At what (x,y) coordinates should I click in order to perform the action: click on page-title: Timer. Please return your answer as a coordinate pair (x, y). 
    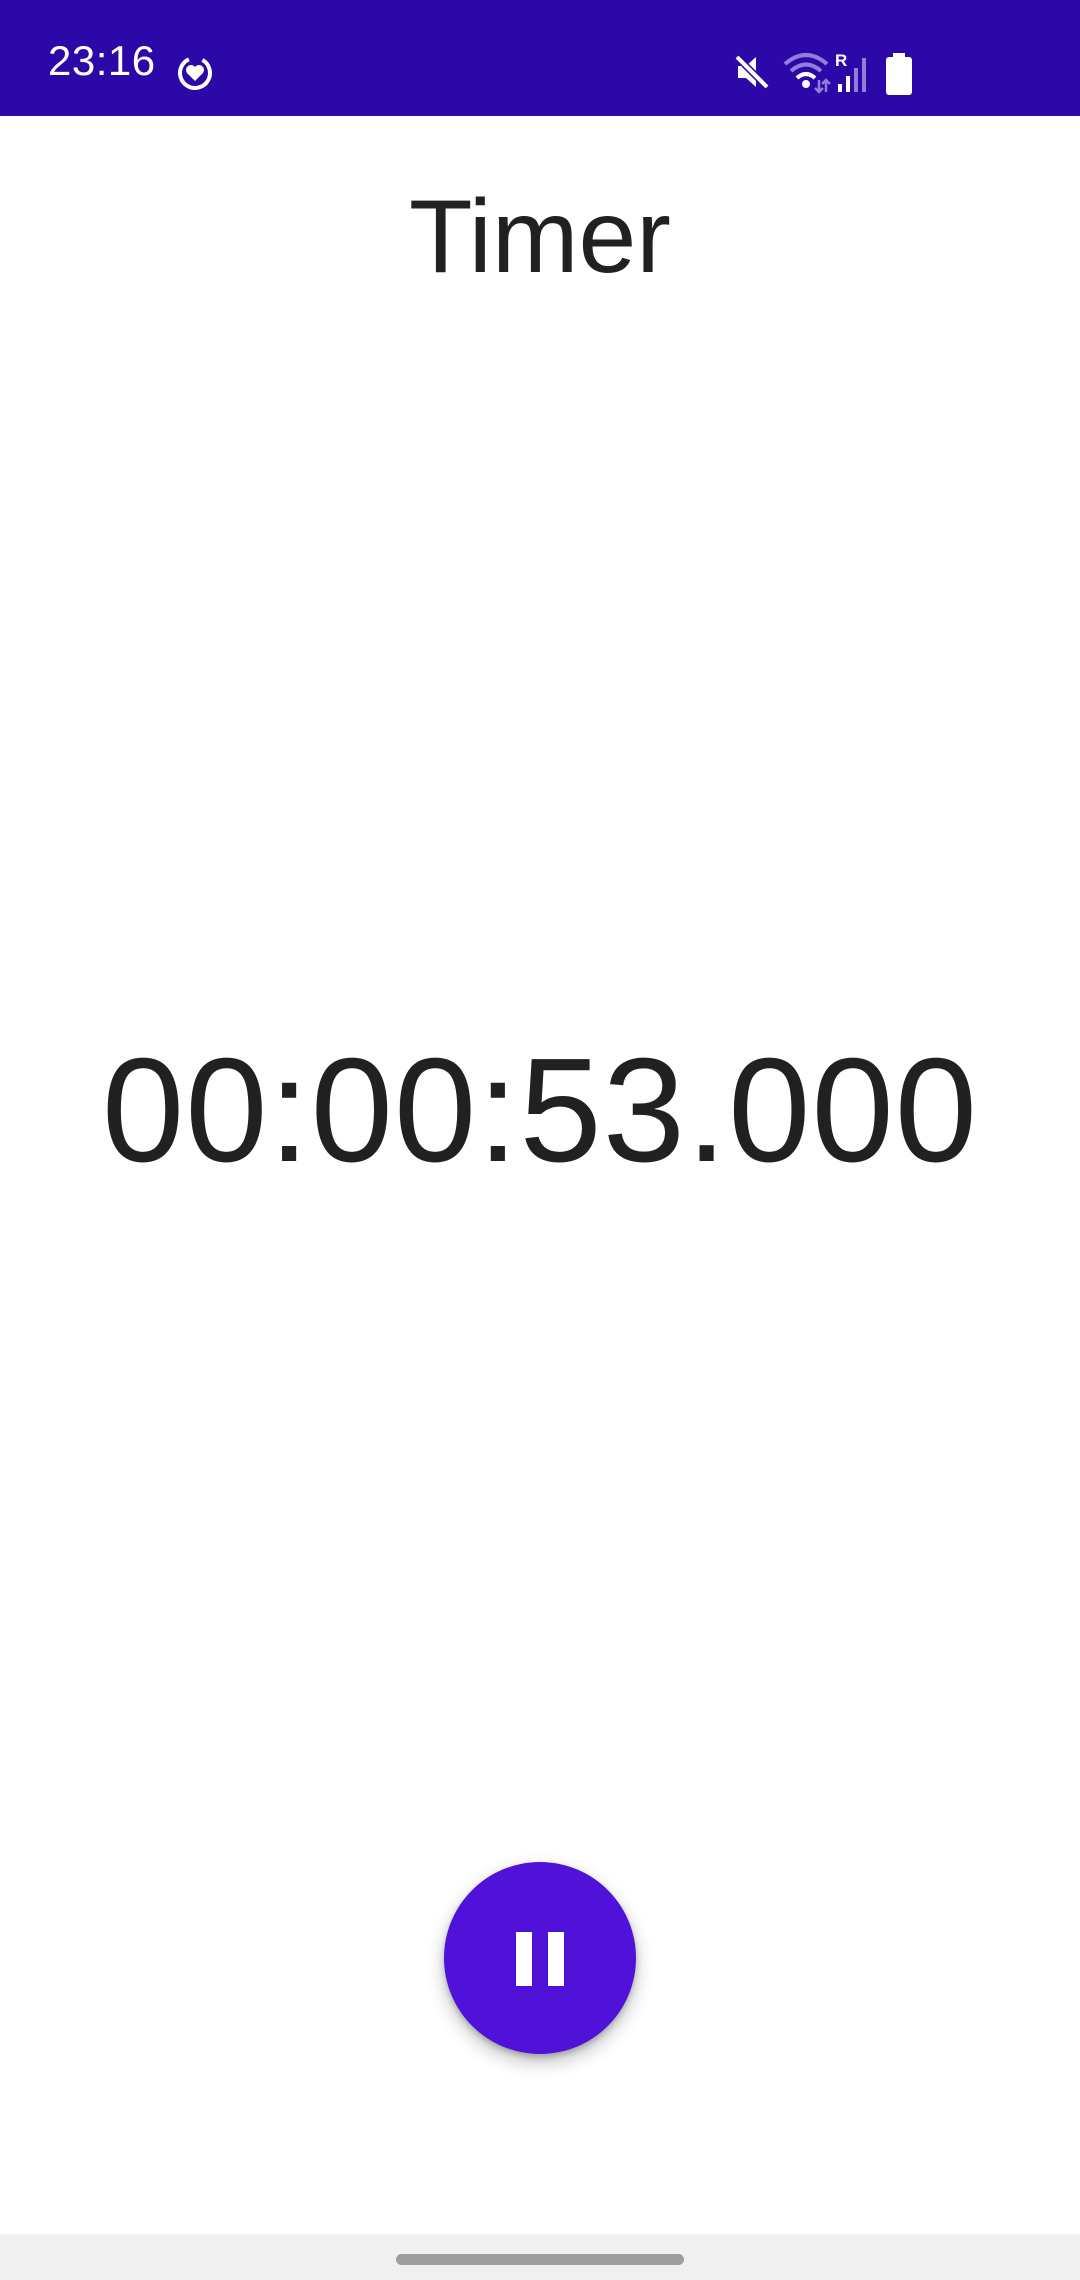
    Looking at the image, I should click on (540, 237).